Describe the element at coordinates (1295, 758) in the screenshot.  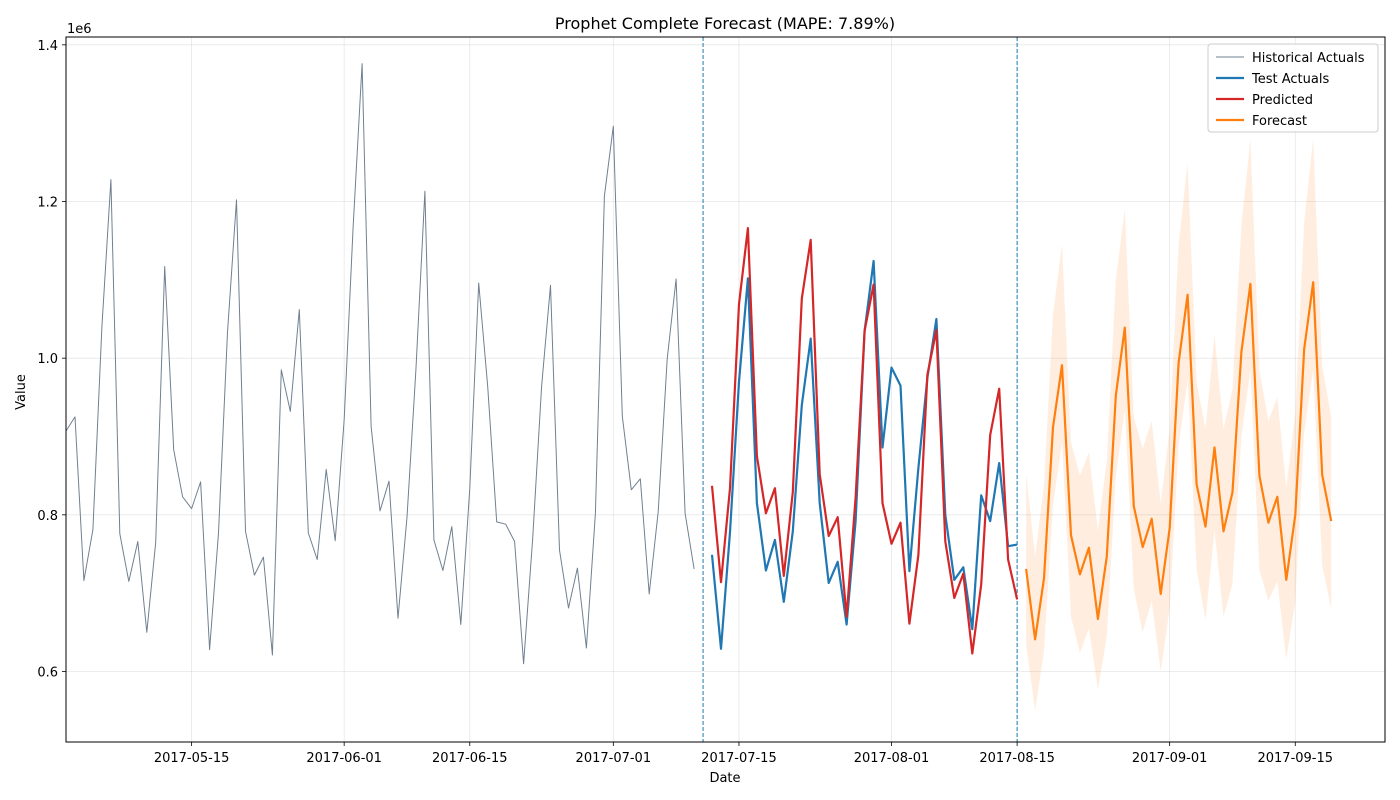
I see `x-tick-label: 2017-09-15` at that location.